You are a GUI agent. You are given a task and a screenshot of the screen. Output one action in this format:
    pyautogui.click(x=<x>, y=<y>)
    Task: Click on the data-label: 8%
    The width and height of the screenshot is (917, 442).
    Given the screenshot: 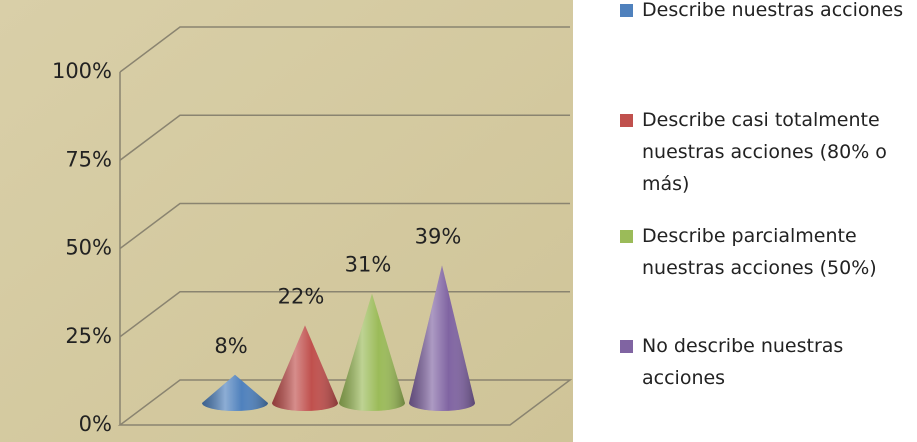 What is the action you would take?
    pyautogui.click(x=230, y=346)
    